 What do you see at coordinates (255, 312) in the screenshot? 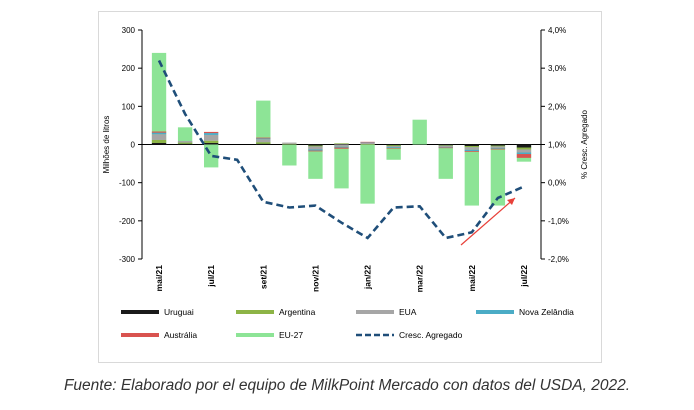
I see `legend-swatch-argentina` at bounding box center [255, 312].